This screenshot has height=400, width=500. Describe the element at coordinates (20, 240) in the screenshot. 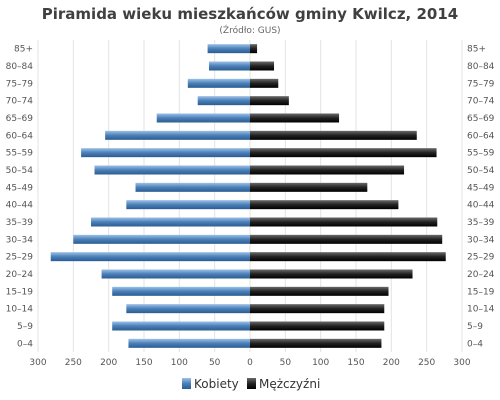

I see `y-tick-label-left: 30–34` at that location.